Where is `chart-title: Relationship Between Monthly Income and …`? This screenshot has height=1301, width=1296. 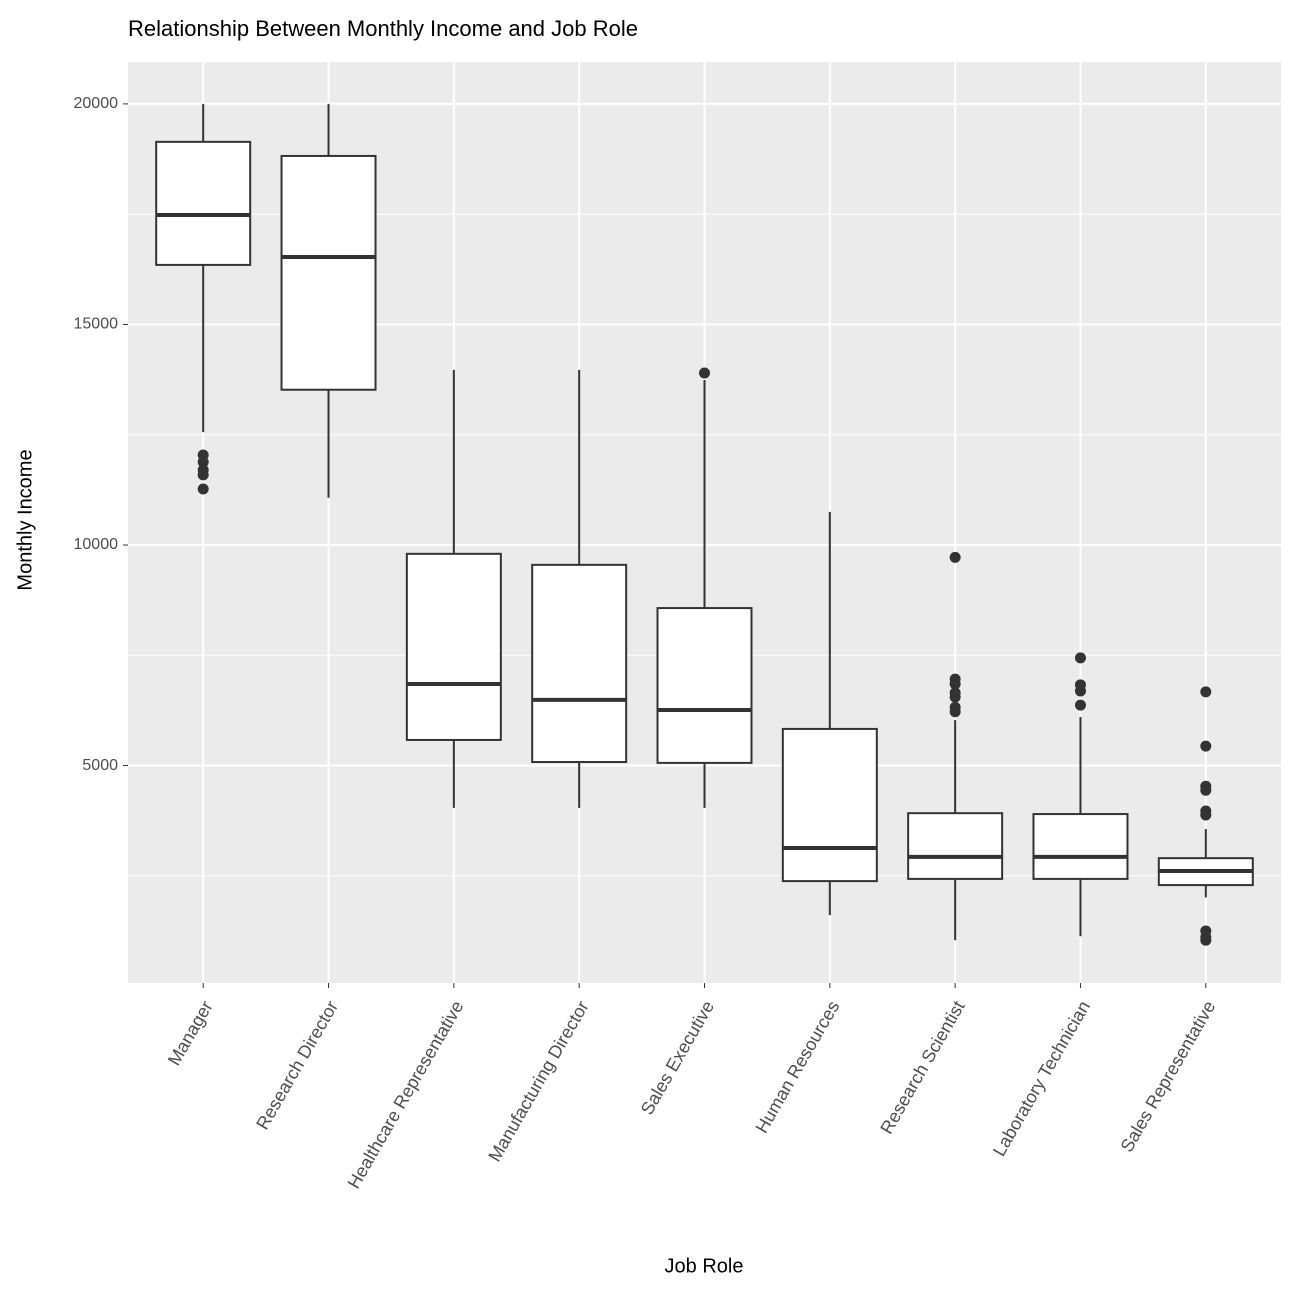 chart-title: Relationship Between Monthly Income and … is located at coordinates (383, 28).